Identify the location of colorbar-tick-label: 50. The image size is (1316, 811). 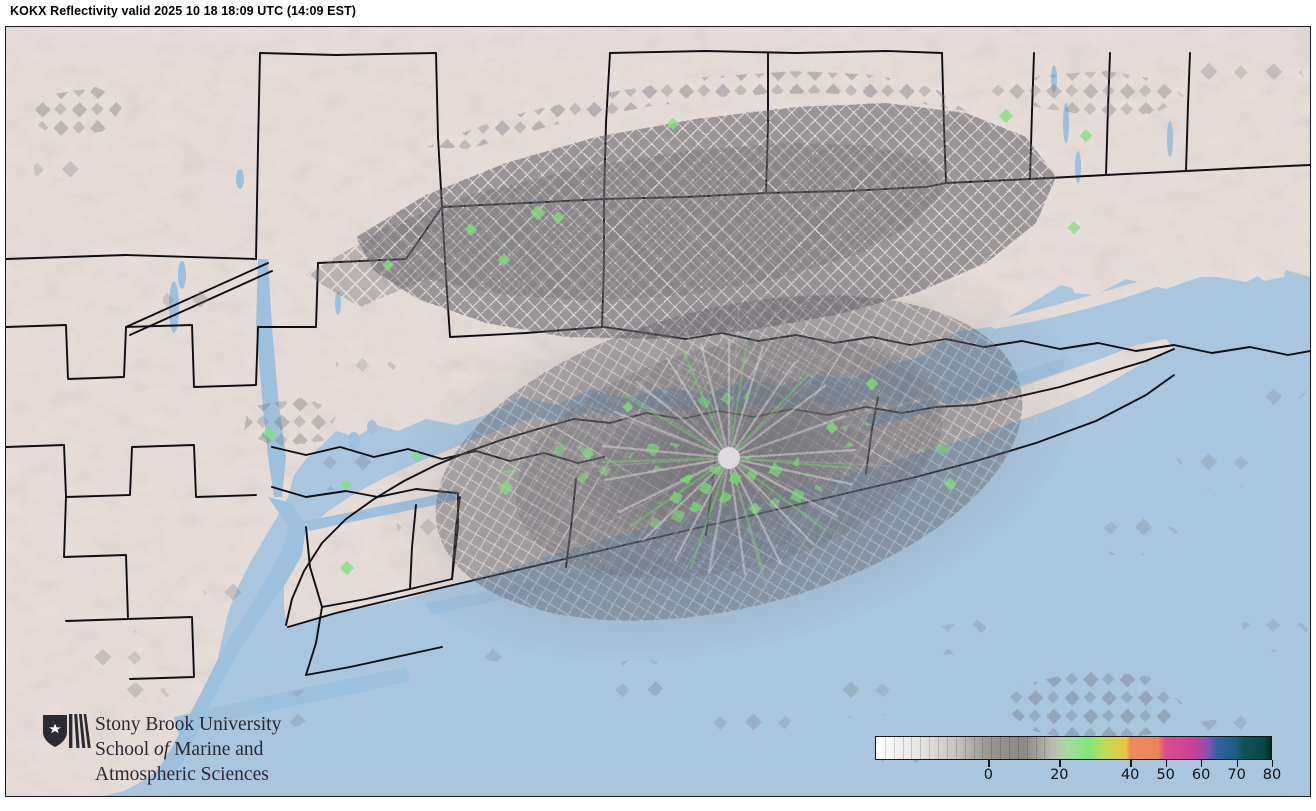
(1165, 775).